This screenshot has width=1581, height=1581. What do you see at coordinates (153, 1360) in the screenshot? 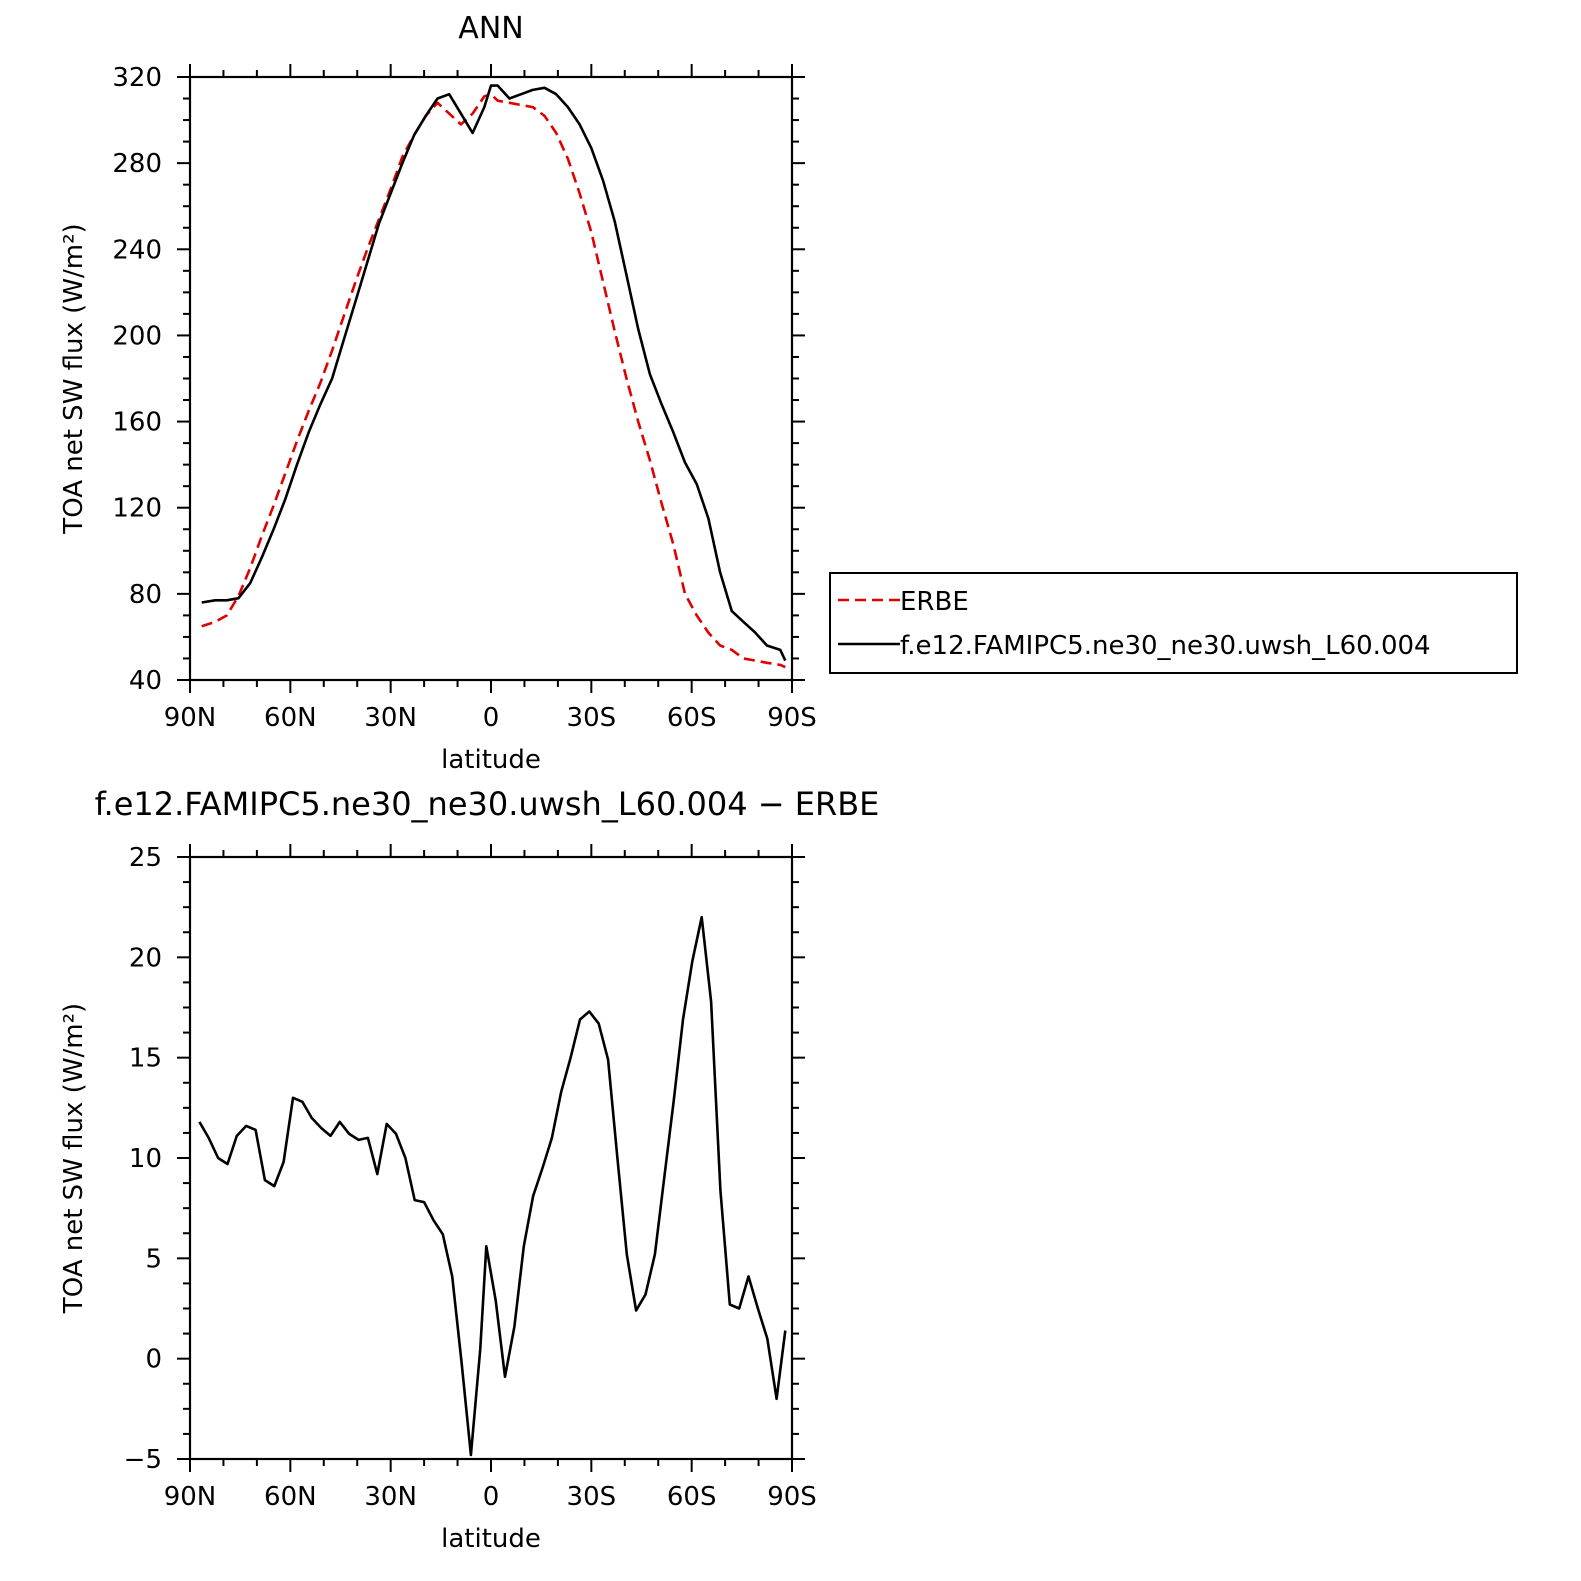
I see `y-tick-label: 0` at bounding box center [153, 1360].